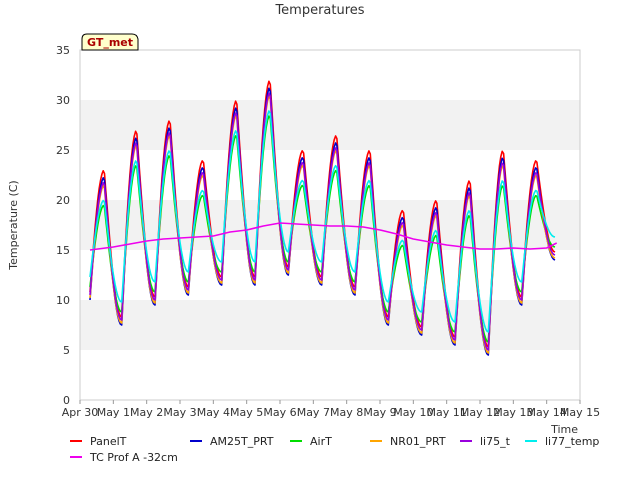 The height and width of the screenshot is (480, 640). I want to click on y-axis-label: Temperature (C), so click(13, 225).